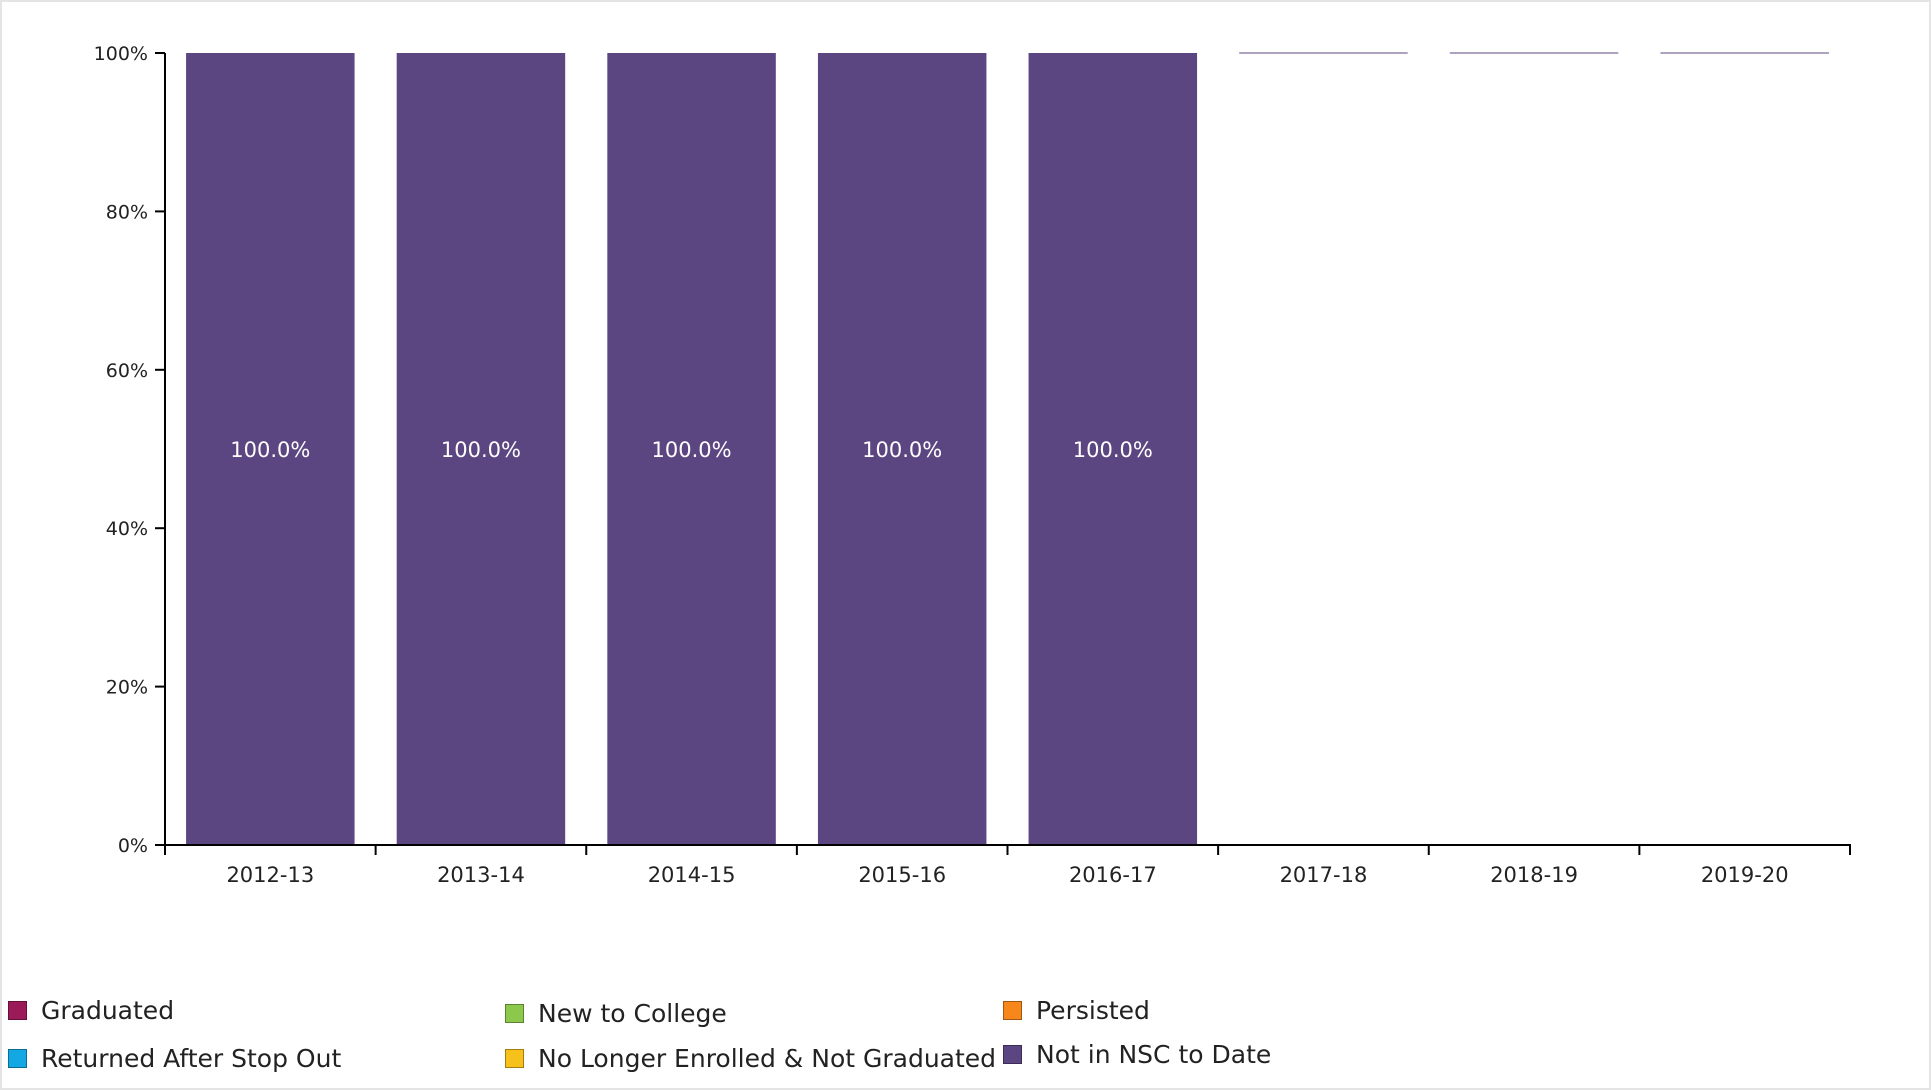 Image resolution: width=1931 pixels, height=1090 pixels. I want to click on y-tick-label: 80%, so click(127, 212).